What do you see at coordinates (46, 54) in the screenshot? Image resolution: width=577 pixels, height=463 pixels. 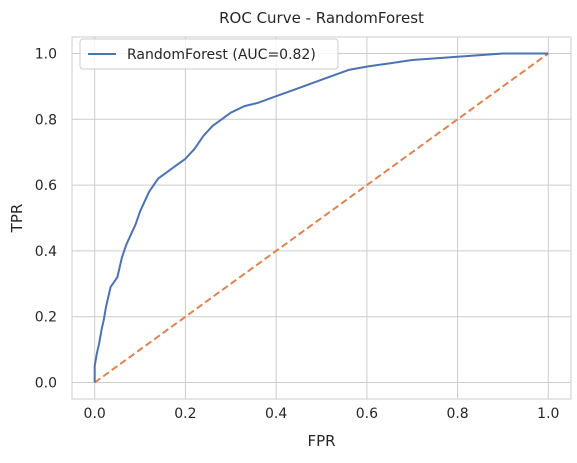 I see `y-tick-label: 1.0` at bounding box center [46, 54].